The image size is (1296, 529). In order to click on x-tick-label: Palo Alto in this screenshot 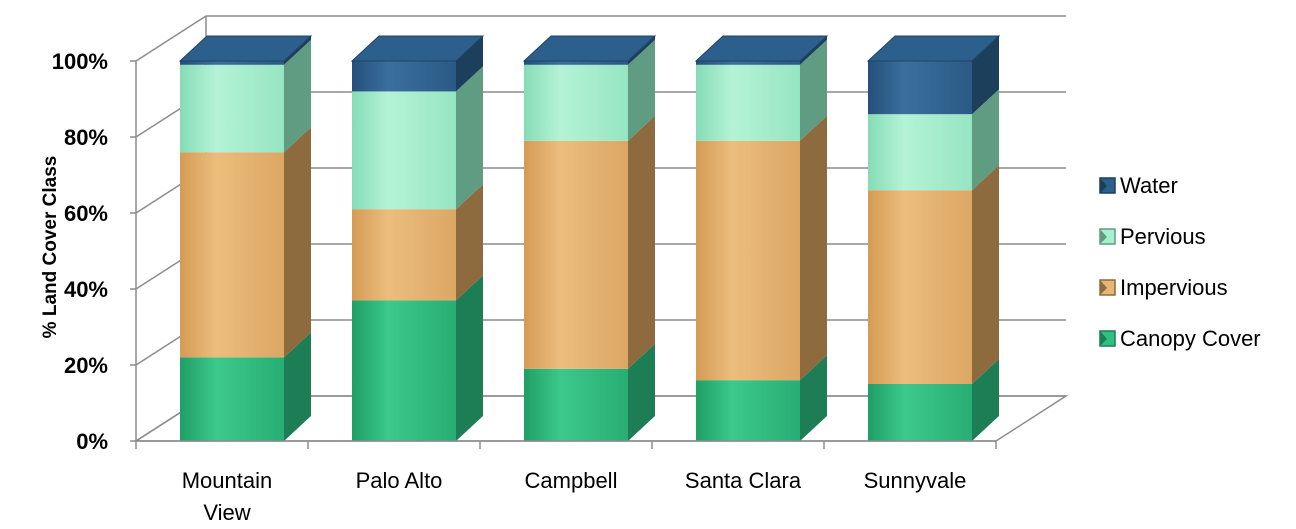, I will do `click(399, 480)`.